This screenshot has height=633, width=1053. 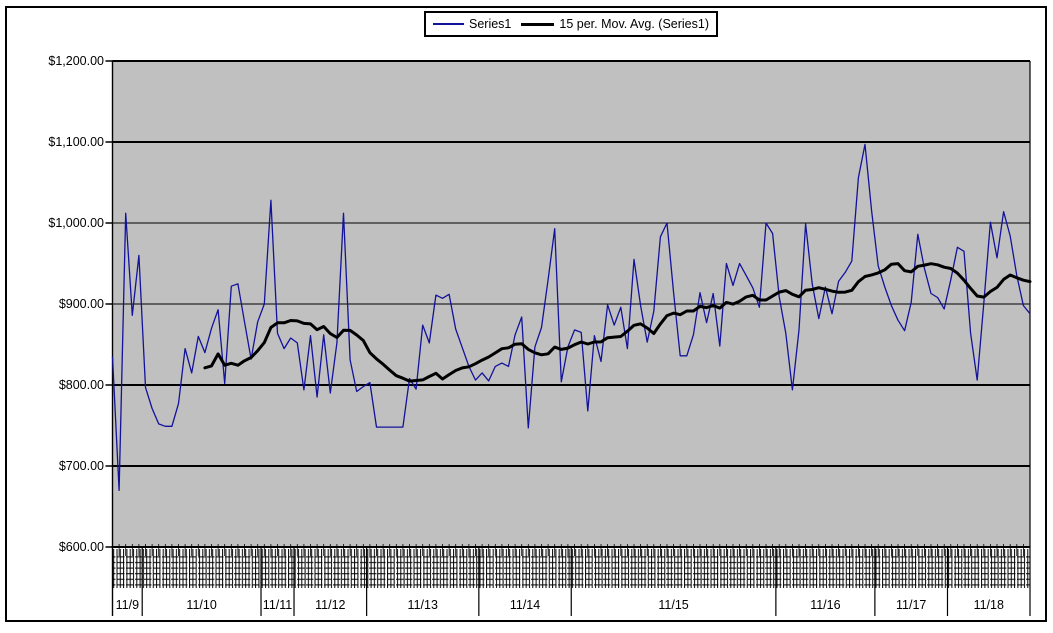 What do you see at coordinates (525, 605) in the screenshot?
I see `x-group-label: 11/14` at bounding box center [525, 605].